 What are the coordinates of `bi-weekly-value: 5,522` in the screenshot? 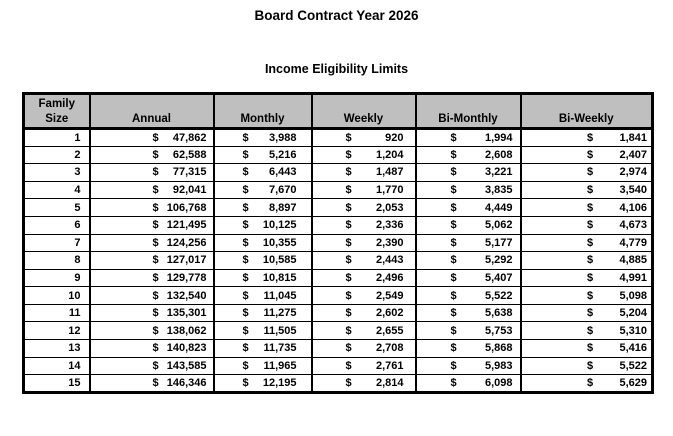 It's located at (633, 366).